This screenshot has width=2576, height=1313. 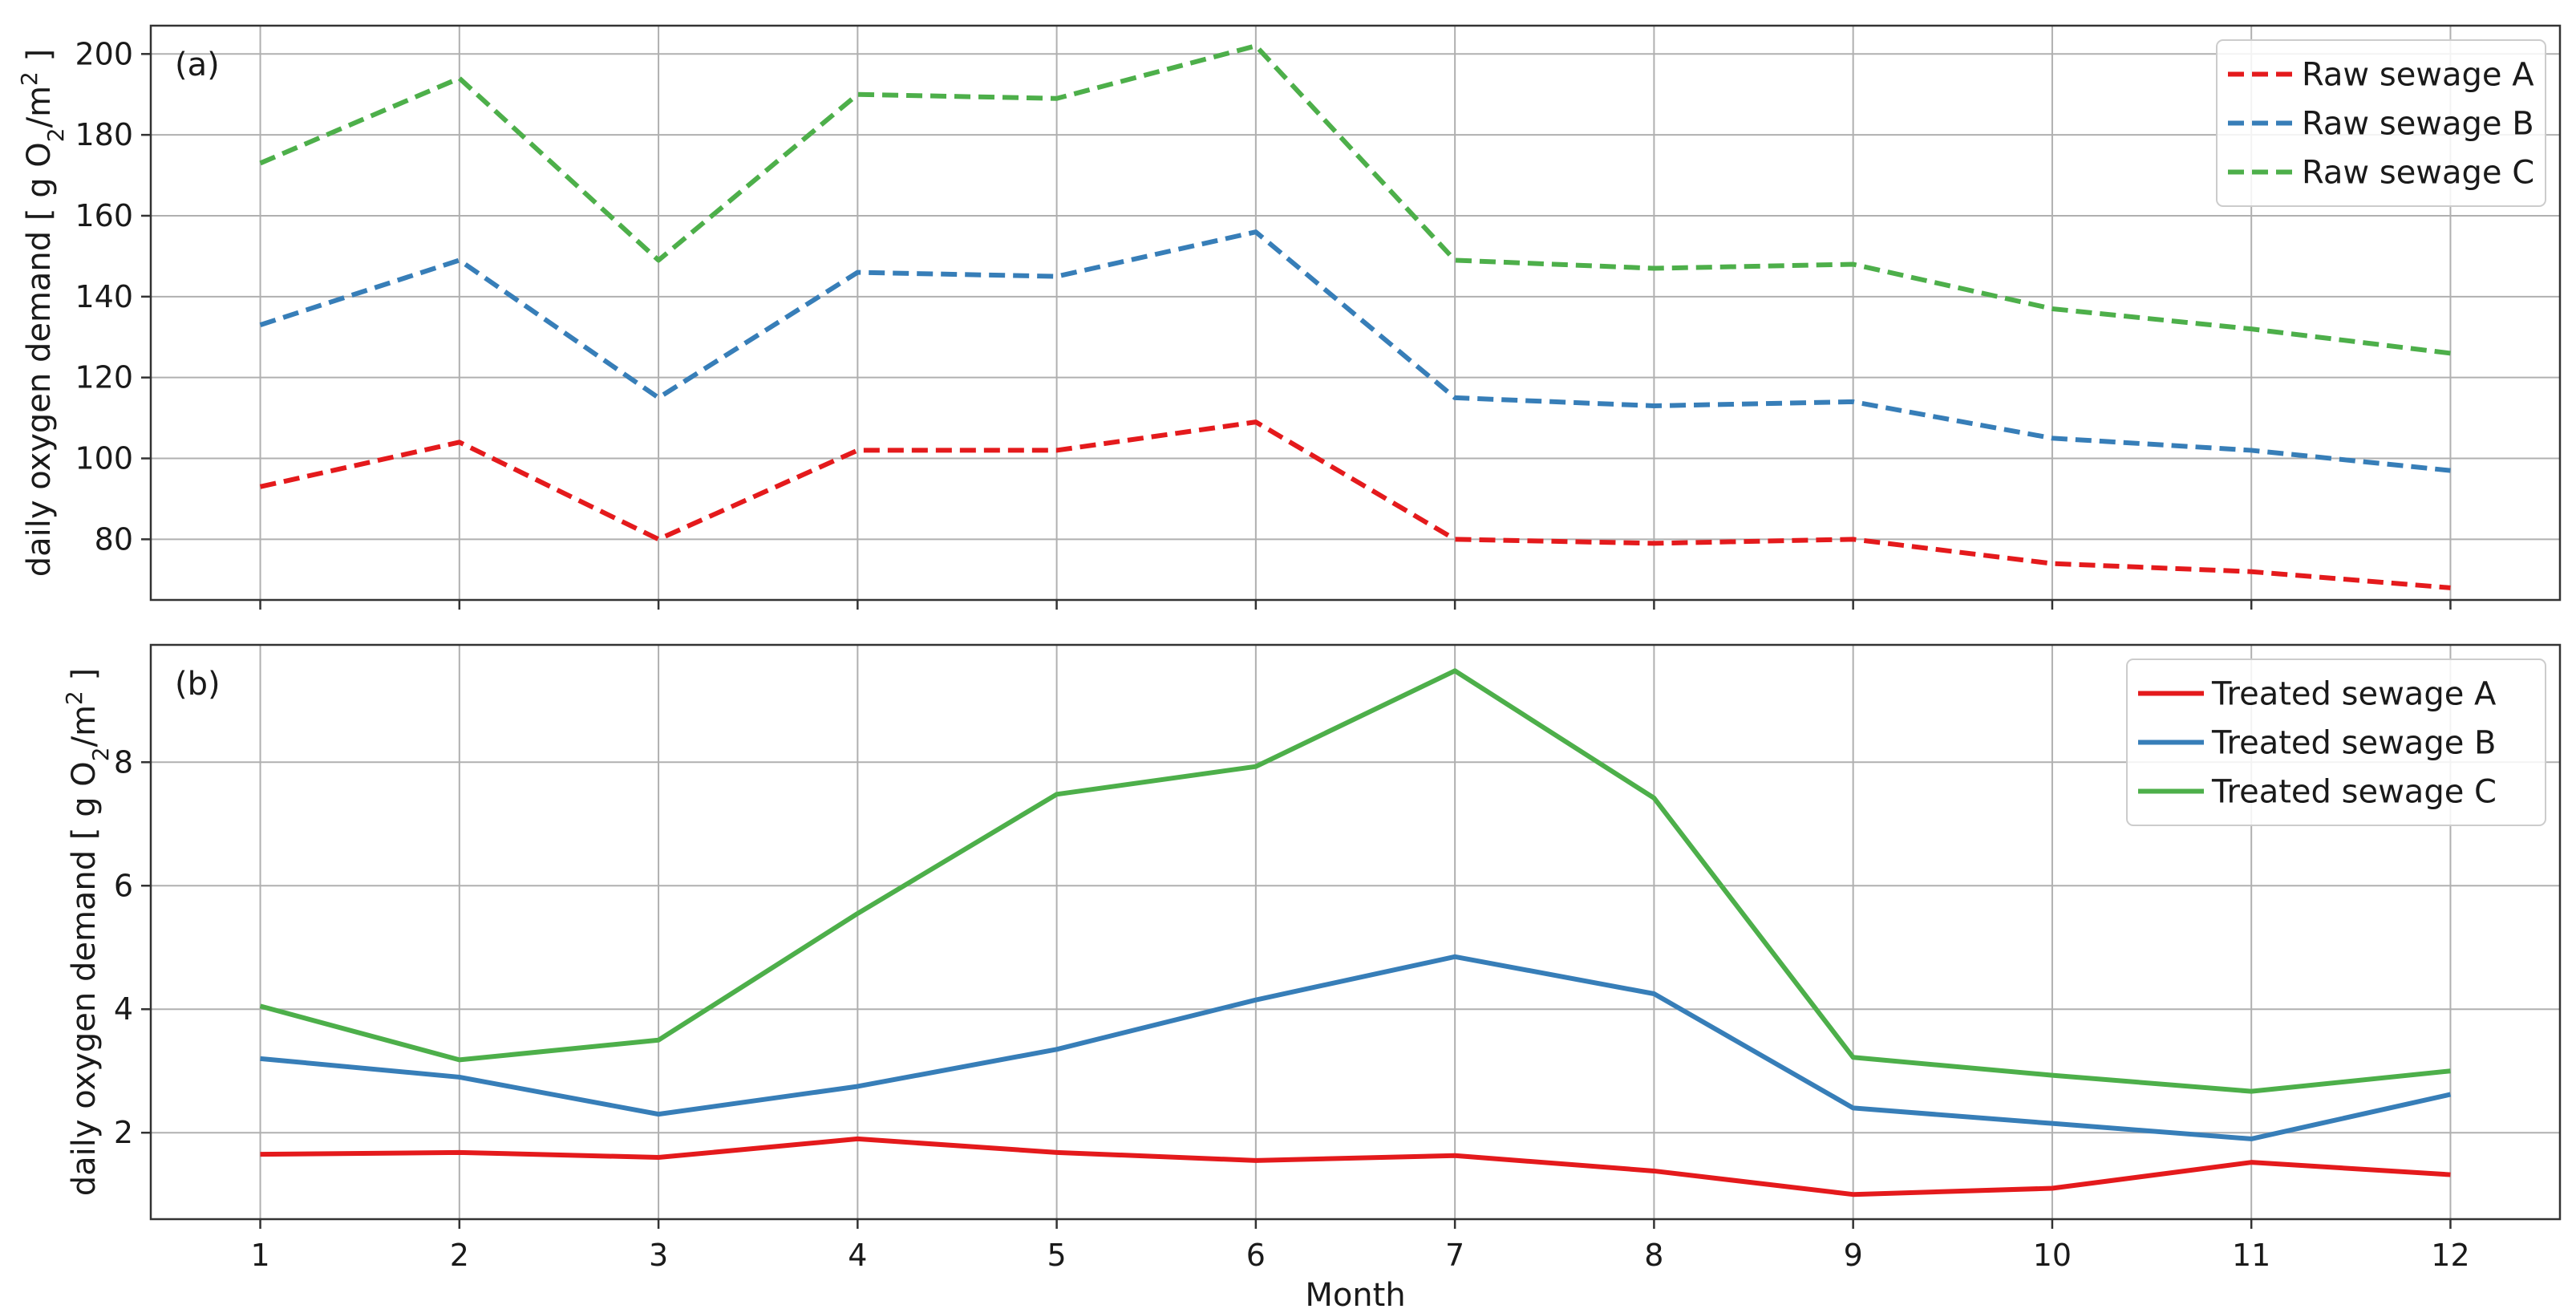 What do you see at coordinates (658, 1256) in the screenshot?
I see `x-tick-label: 3` at bounding box center [658, 1256].